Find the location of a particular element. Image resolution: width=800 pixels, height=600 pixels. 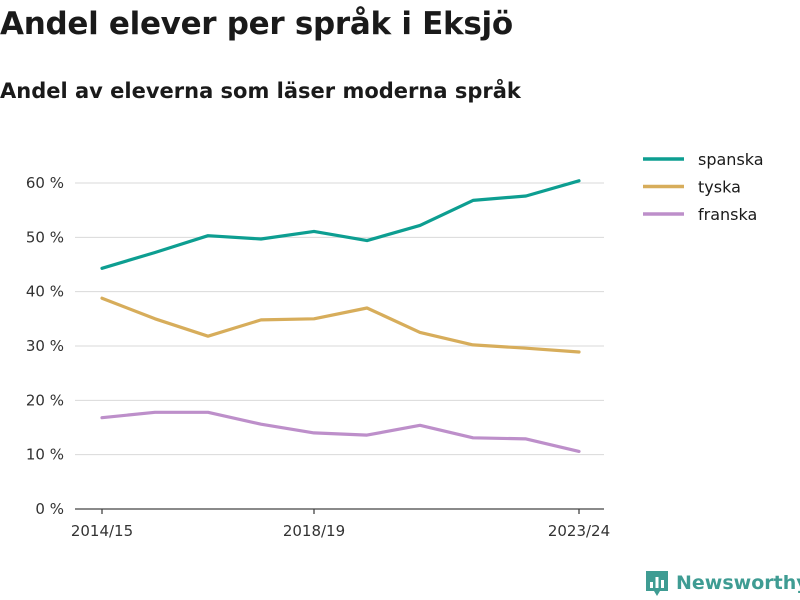

x-tick-label: 2018/19 is located at coordinates (314, 531).